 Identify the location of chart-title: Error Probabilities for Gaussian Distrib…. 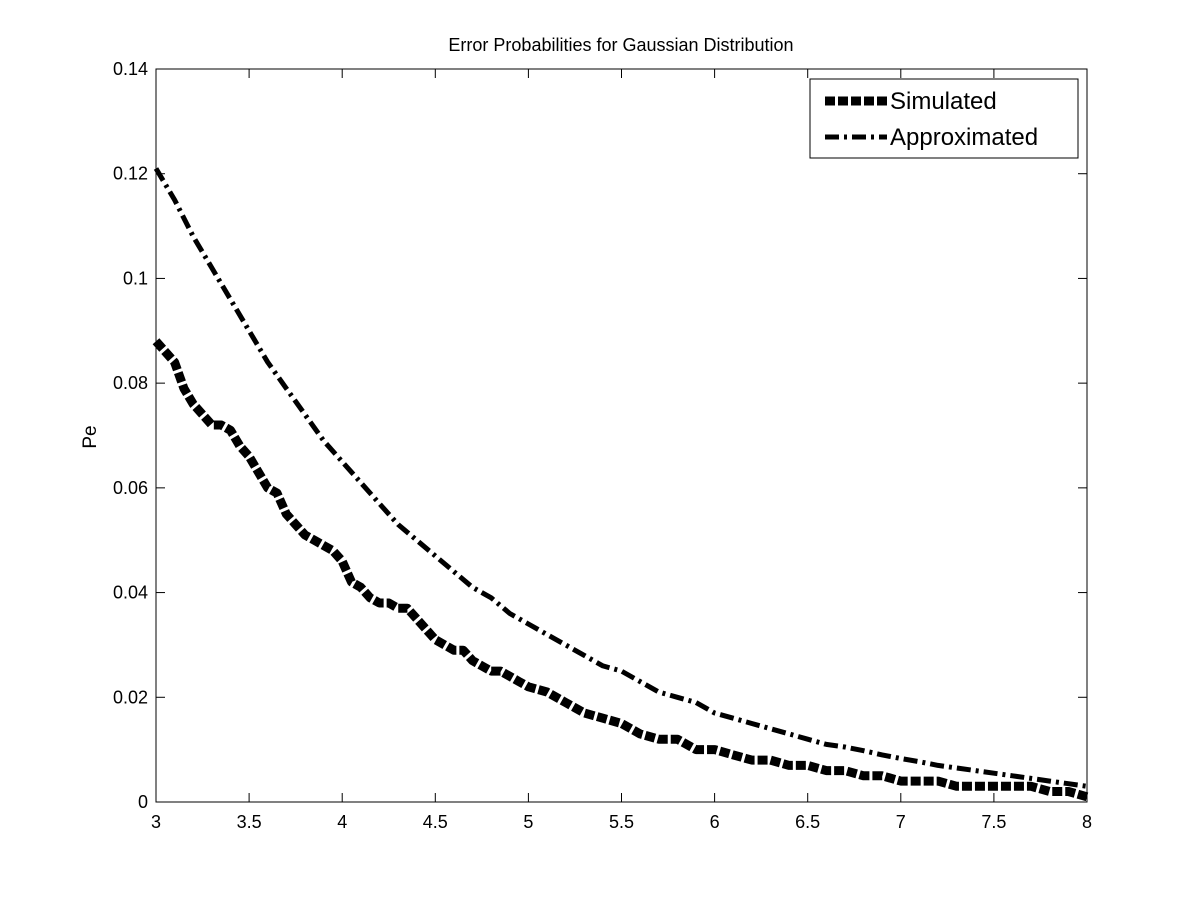
(620, 45).